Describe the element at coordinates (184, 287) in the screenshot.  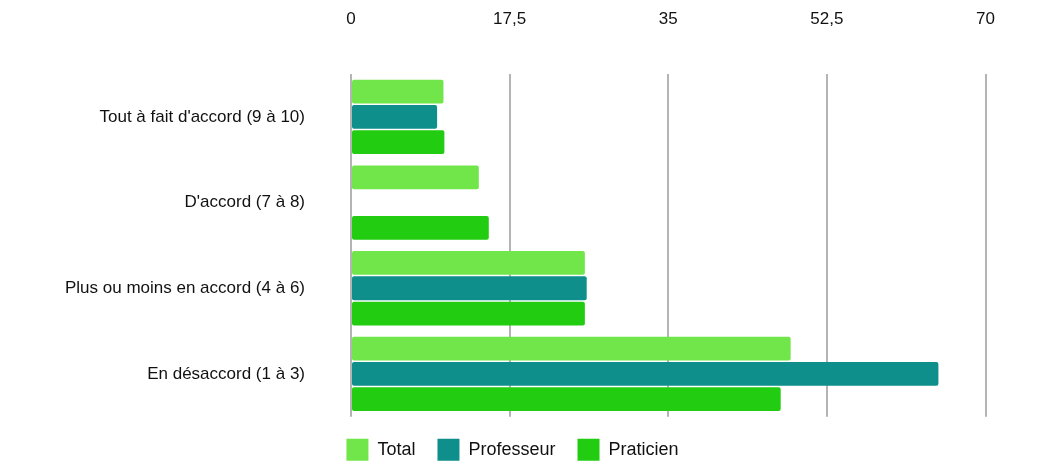
I see `y-tick-label: Plus ou moins en accord (4 à 6)` at that location.